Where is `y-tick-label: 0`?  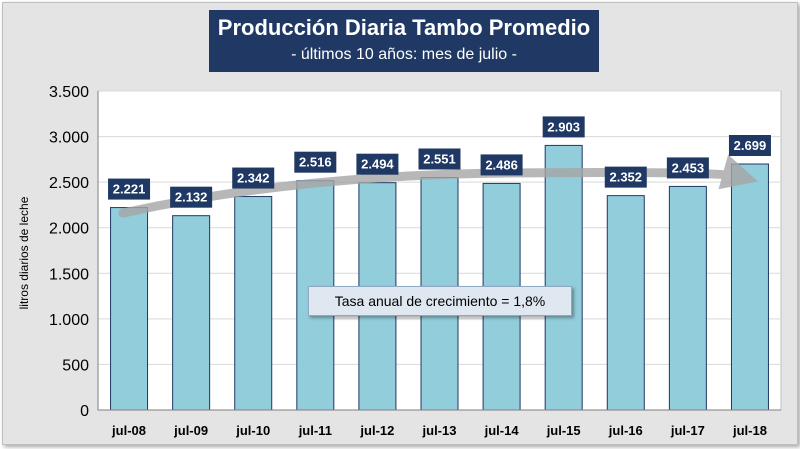 y-tick-label: 0 is located at coordinates (84, 411).